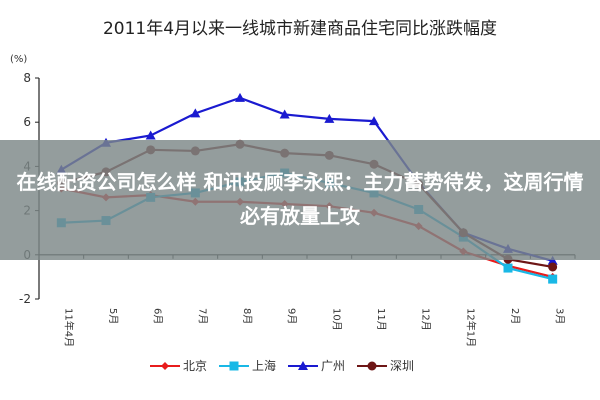 Image resolution: width=600 pixels, height=400 pixels. I want to click on legend-label: 北京, so click(195, 366).